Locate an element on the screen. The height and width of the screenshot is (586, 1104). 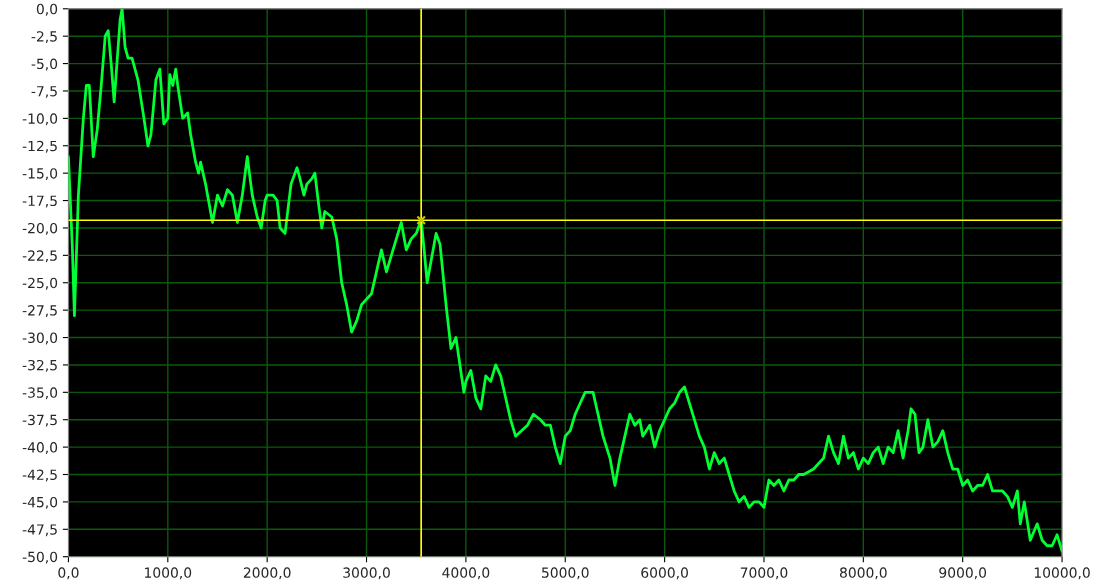
x-tick-label: 2000,0 is located at coordinates (267, 573).